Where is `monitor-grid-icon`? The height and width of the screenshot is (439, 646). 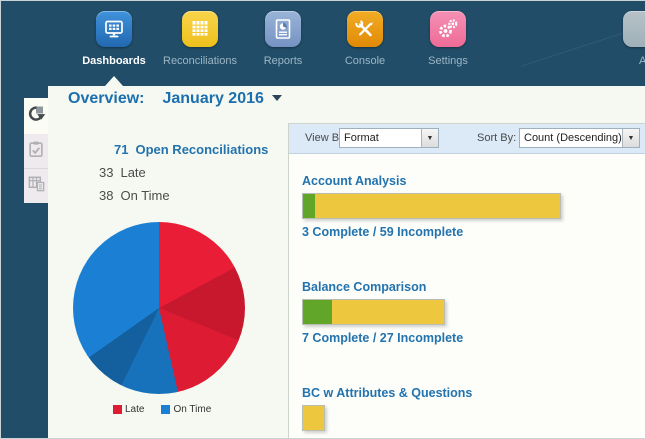
monitor-grid-icon is located at coordinates (114, 29).